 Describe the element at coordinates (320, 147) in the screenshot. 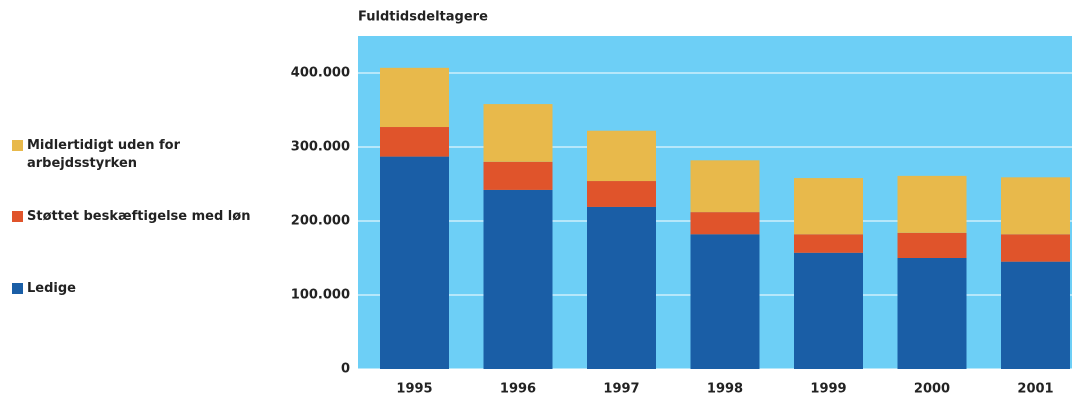

I see `y-tick-label: 300.000` at that location.